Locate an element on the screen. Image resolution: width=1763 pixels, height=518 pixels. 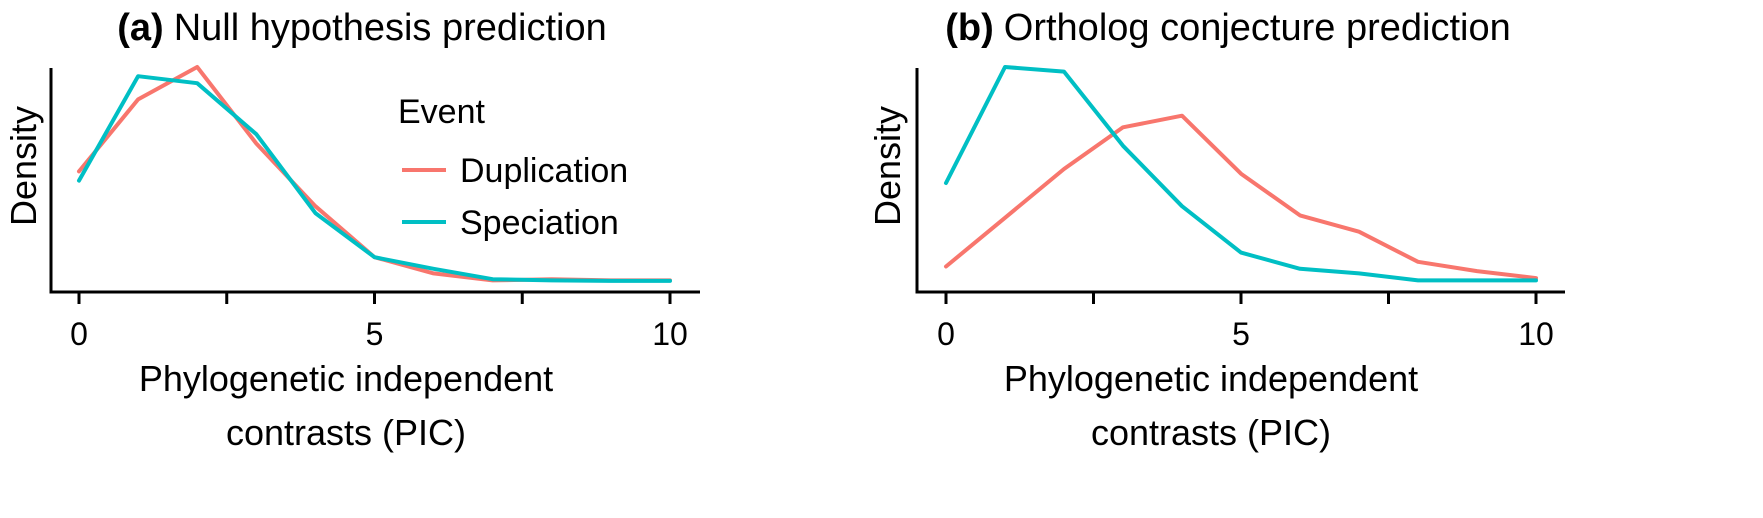
panel-b-y-axis-label: Density is located at coordinates (887, 166).